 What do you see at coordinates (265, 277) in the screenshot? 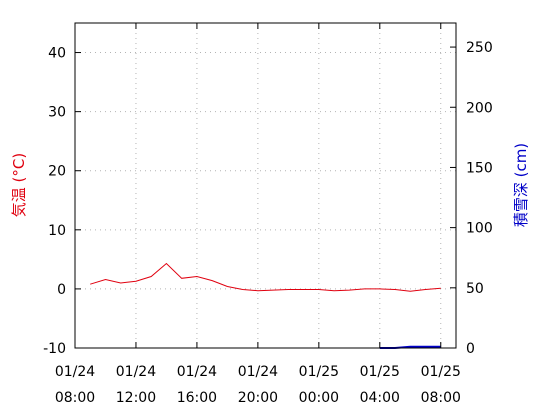
I see `temperature-line` at bounding box center [265, 277].